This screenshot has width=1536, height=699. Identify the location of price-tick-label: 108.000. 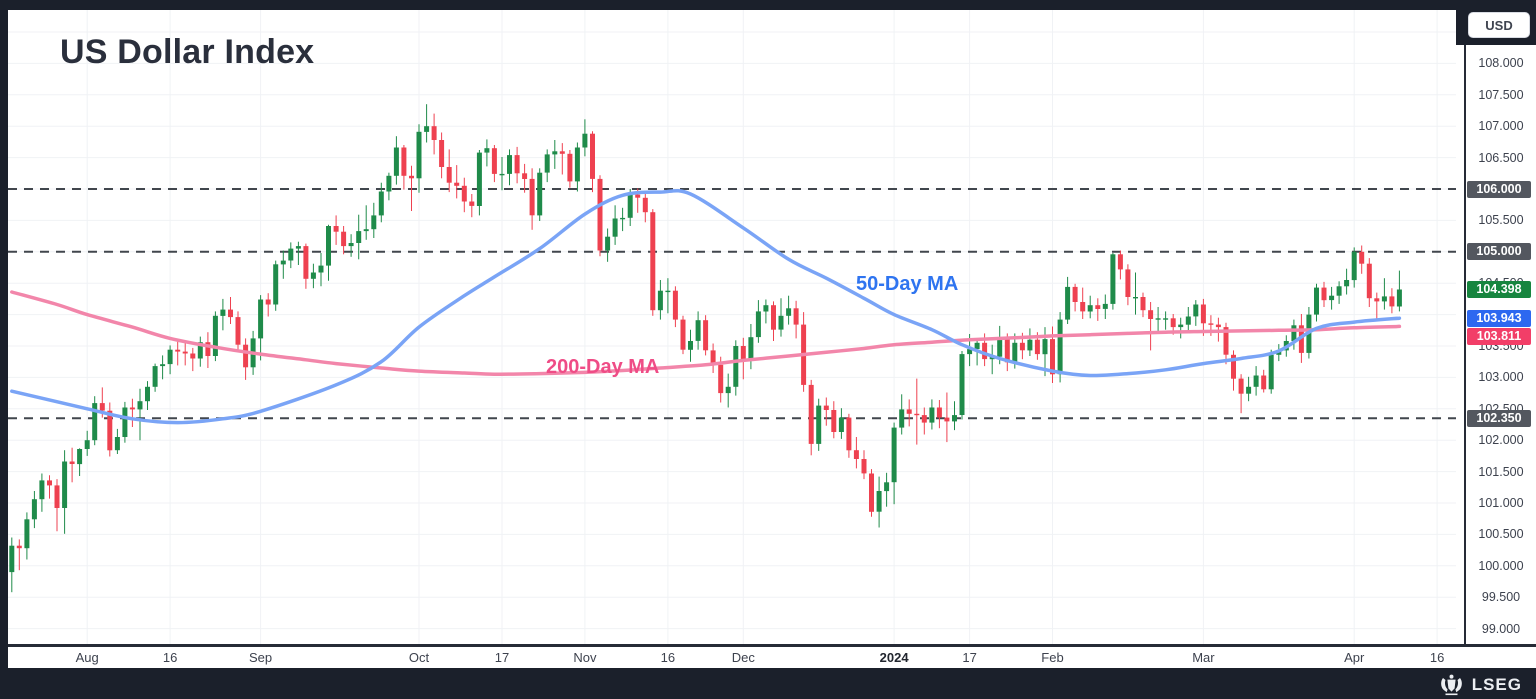
(1501, 63).